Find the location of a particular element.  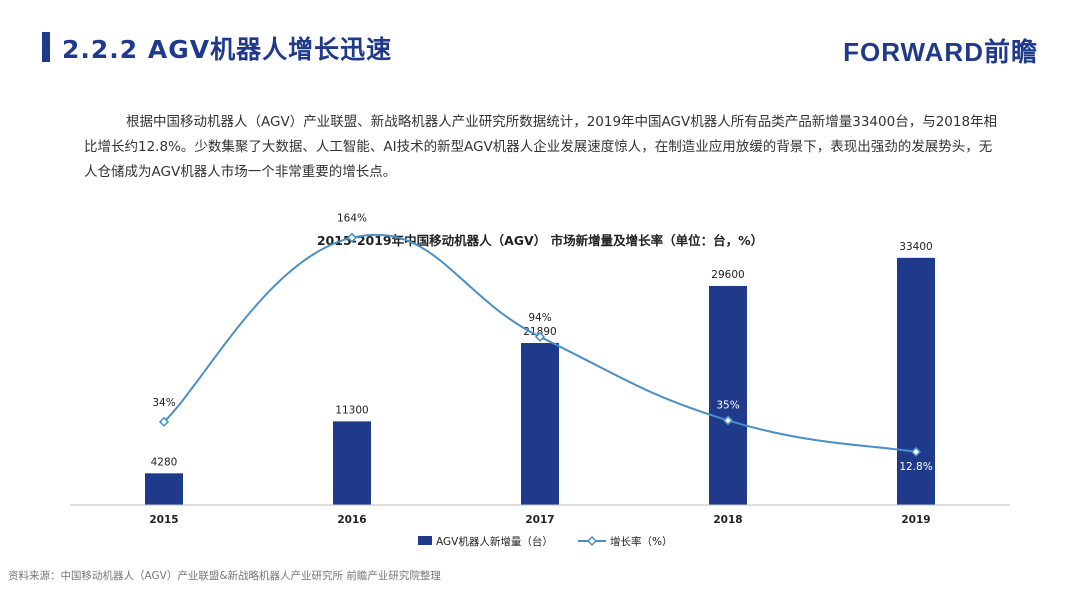

growth-value-label: 164% is located at coordinates (352, 219).